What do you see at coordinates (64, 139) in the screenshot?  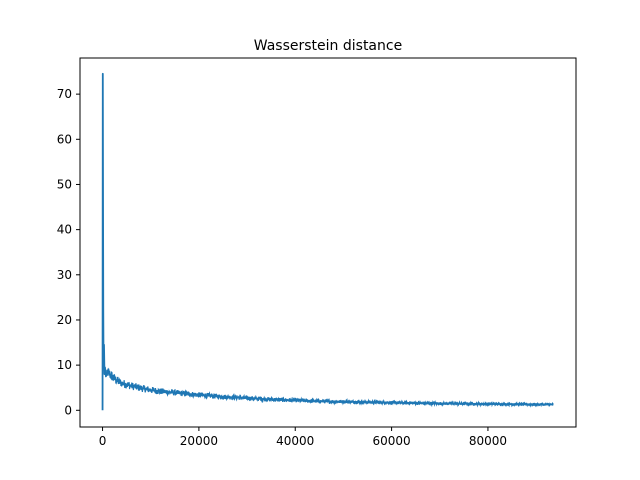 I see `y-tick-label: 60` at bounding box center [64, 139].